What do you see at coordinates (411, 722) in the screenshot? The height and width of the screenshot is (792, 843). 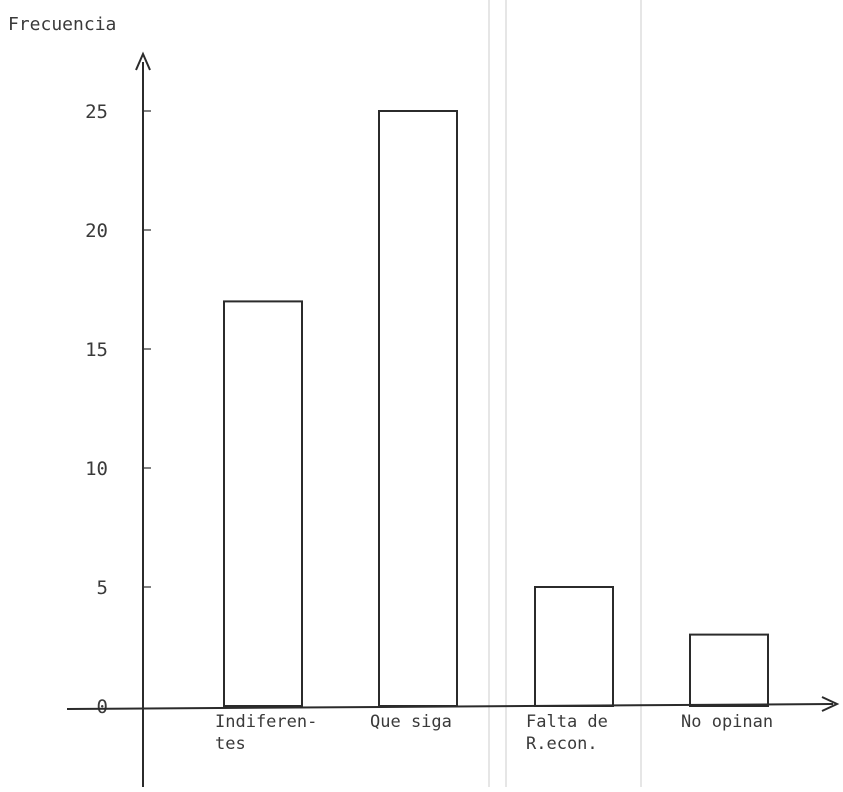 I see `category-label: Que siga` at bounding box center [411, 722].